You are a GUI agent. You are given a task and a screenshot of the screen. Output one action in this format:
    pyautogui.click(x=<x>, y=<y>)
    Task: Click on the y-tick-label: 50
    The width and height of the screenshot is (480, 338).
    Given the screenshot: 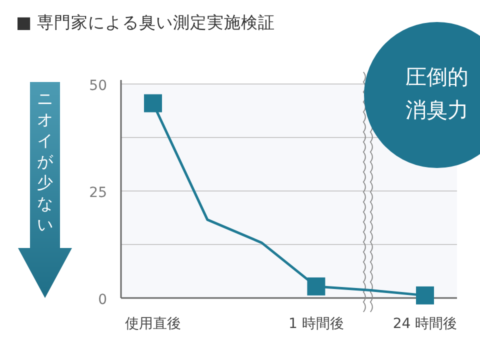 What is the action you would take?
    pyautogui.click(x=98, y=86)
    